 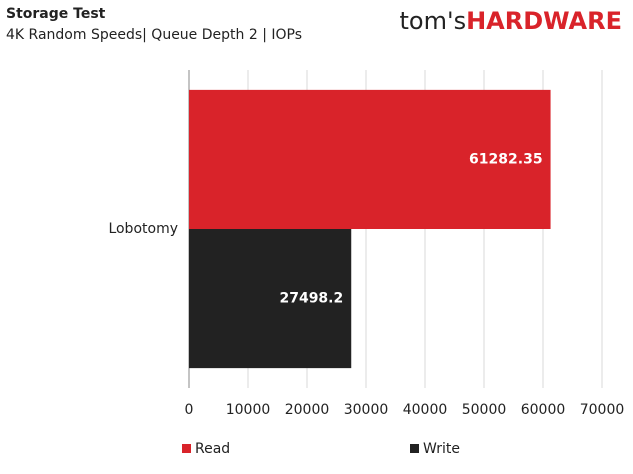 I want to click on brand-name: HARDWARE, so click(x=544, y=21).